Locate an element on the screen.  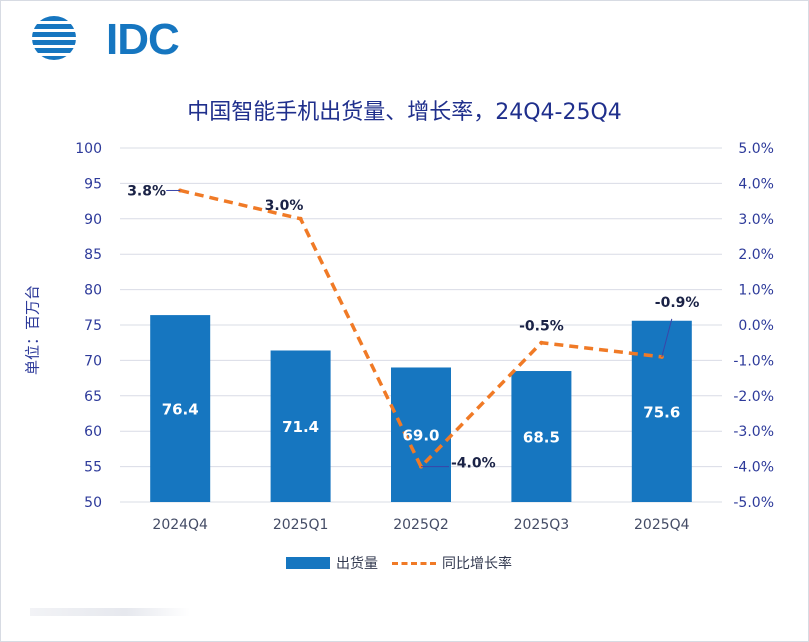
legend-item-growth: 同比增长率 is located at coordinates (452, 563).